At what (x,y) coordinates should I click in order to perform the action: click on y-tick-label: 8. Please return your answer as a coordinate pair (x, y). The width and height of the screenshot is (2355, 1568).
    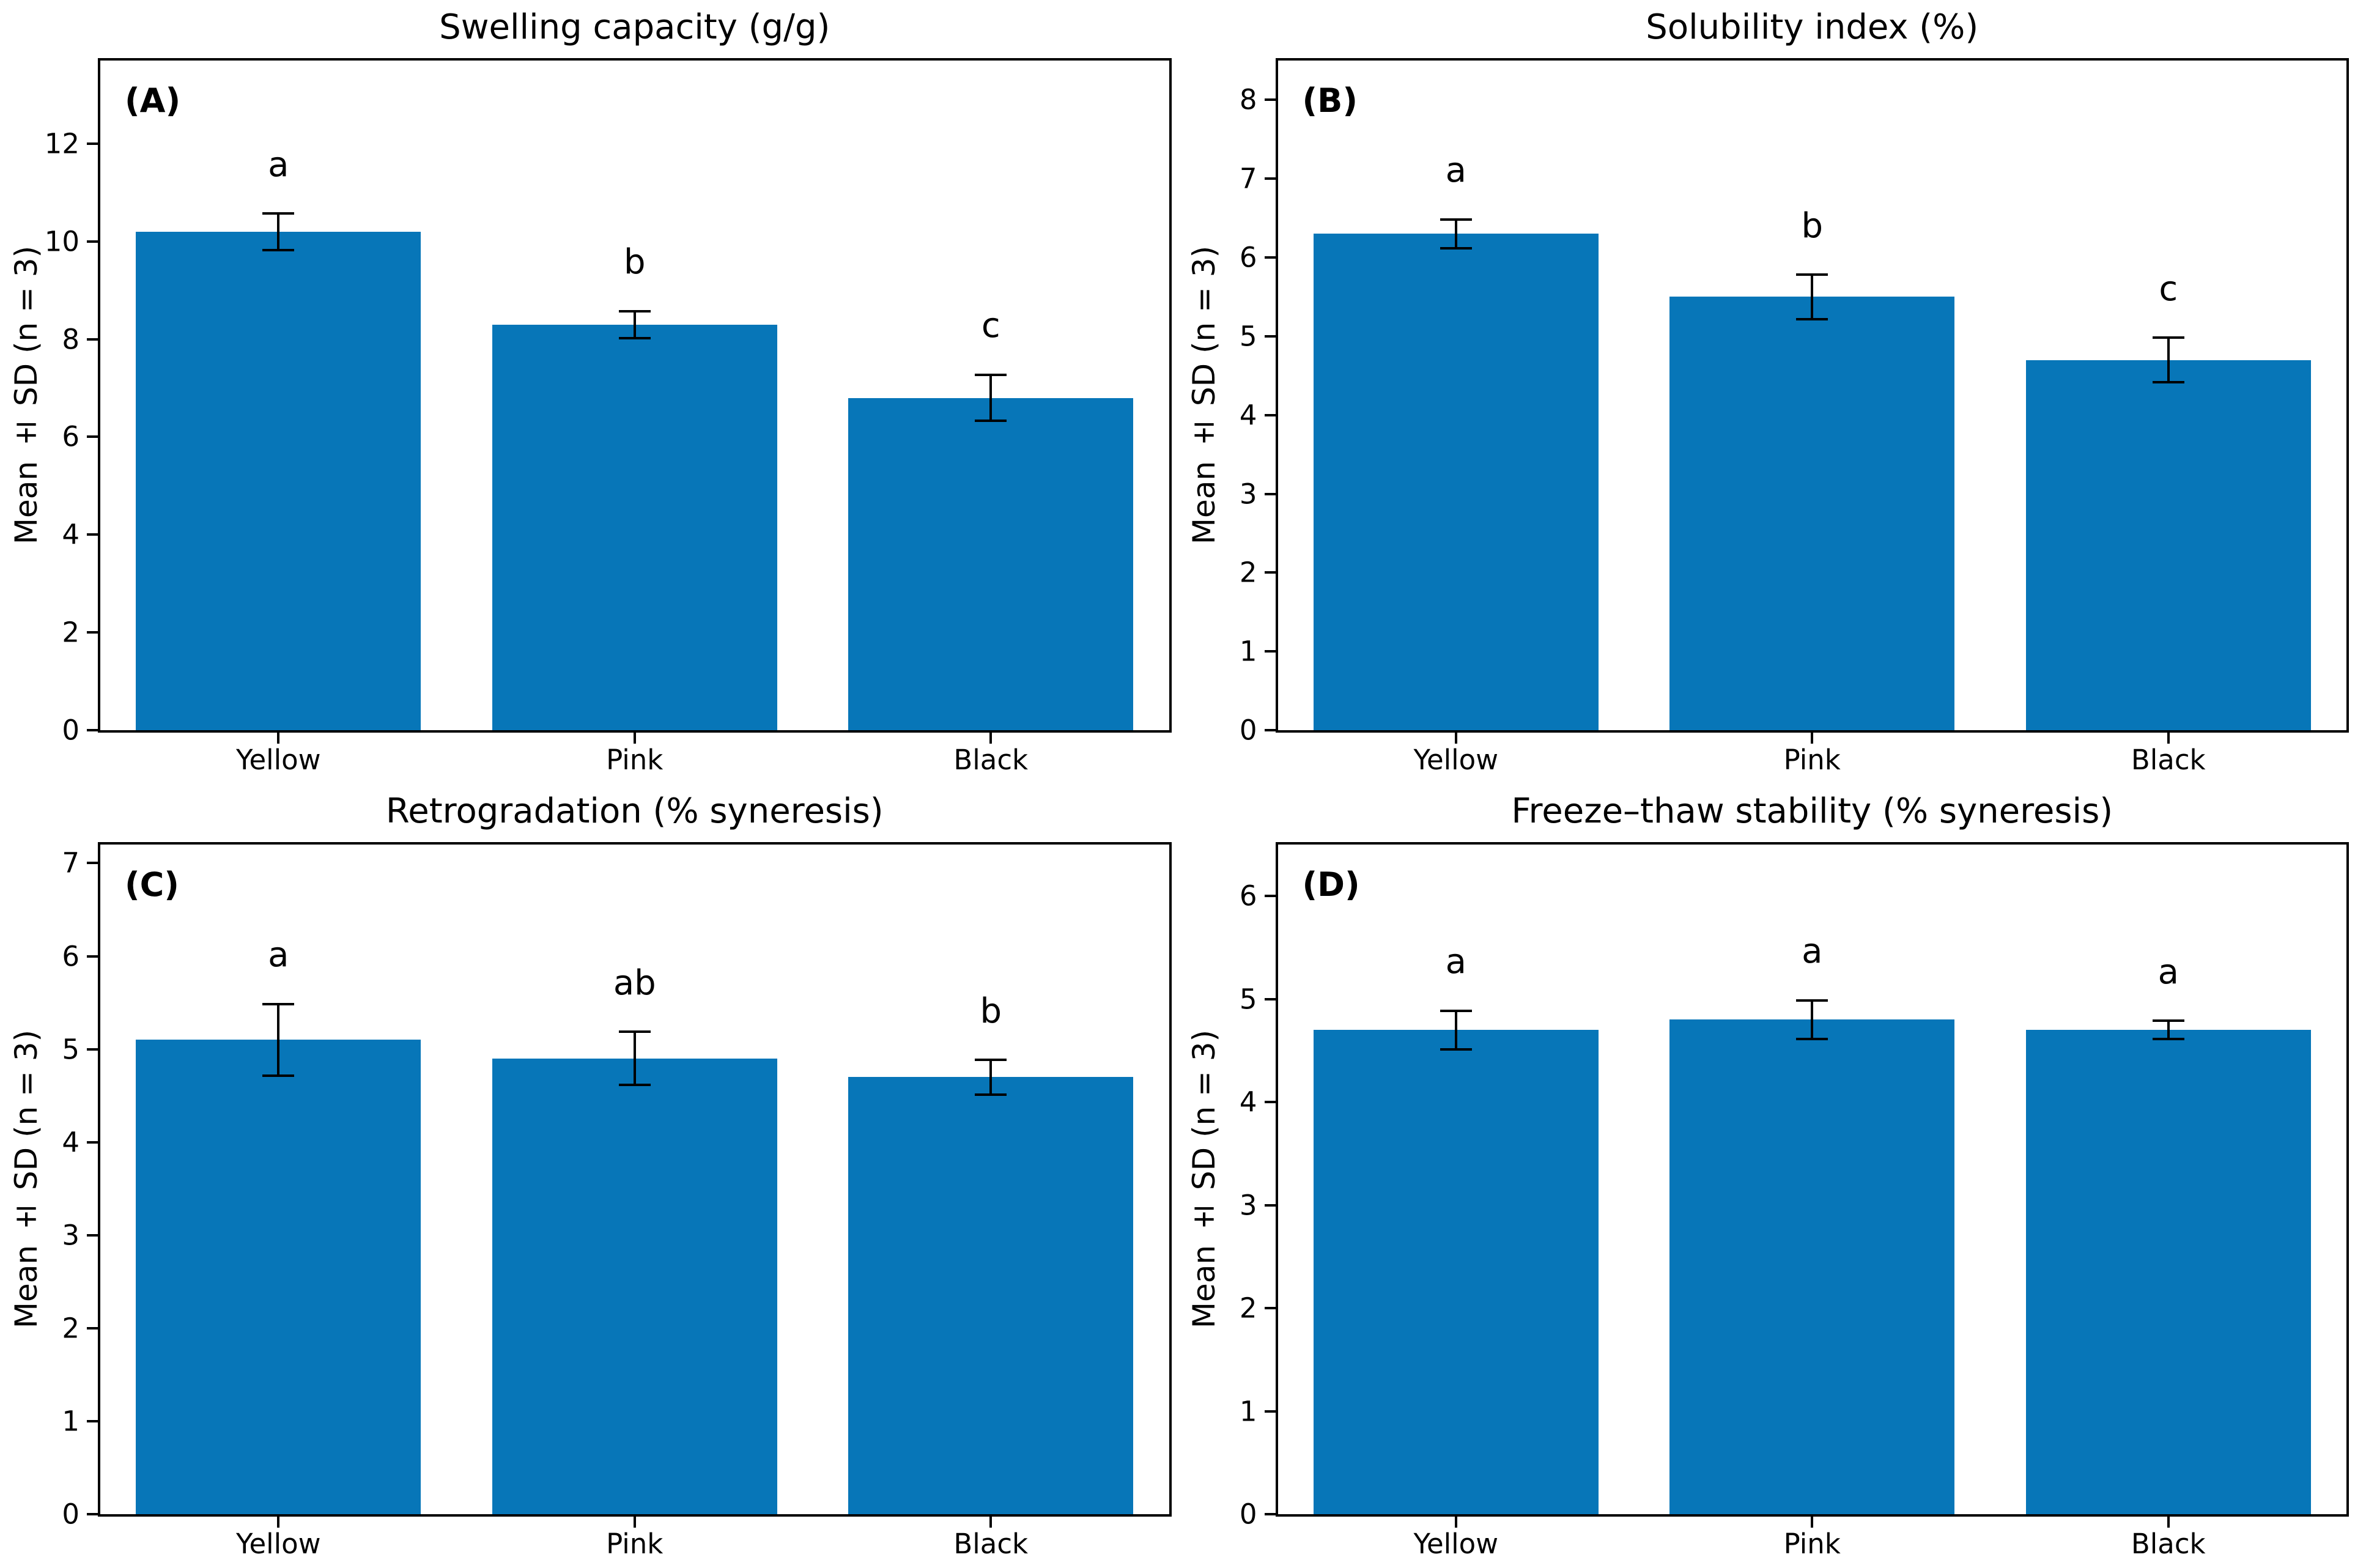
    Looking at the image, I should click on (70, 339).